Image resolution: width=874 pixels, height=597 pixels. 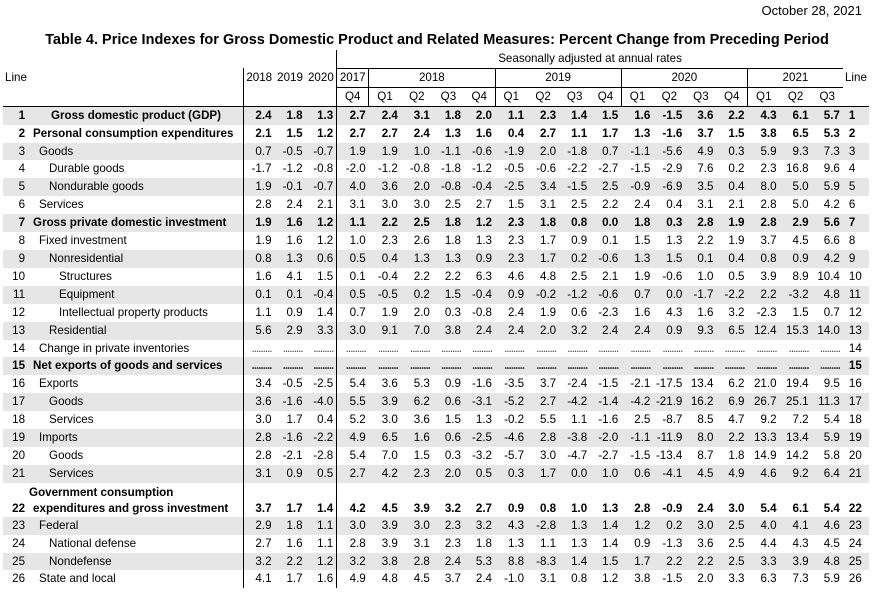 I want to click on line-number: 19, so click(x=16, y=438).